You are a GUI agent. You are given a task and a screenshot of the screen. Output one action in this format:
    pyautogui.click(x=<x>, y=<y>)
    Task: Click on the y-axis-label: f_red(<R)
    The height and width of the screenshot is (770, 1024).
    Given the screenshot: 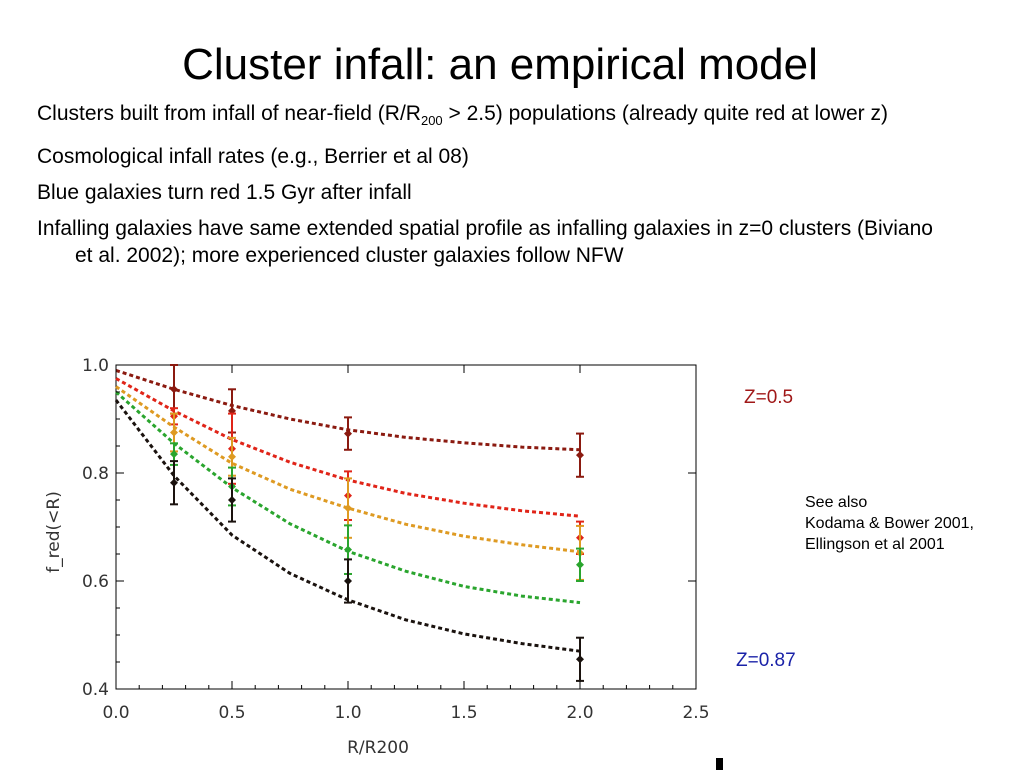 What is the action you would take?
    pyautogui.click(x=54, y=532)
    